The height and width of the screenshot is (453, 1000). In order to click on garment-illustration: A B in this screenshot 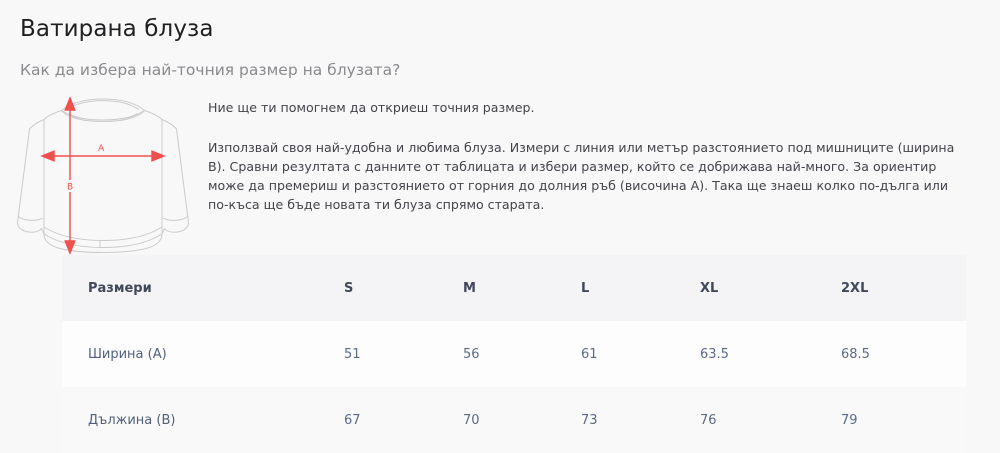, I will do `click(103, 175)`.